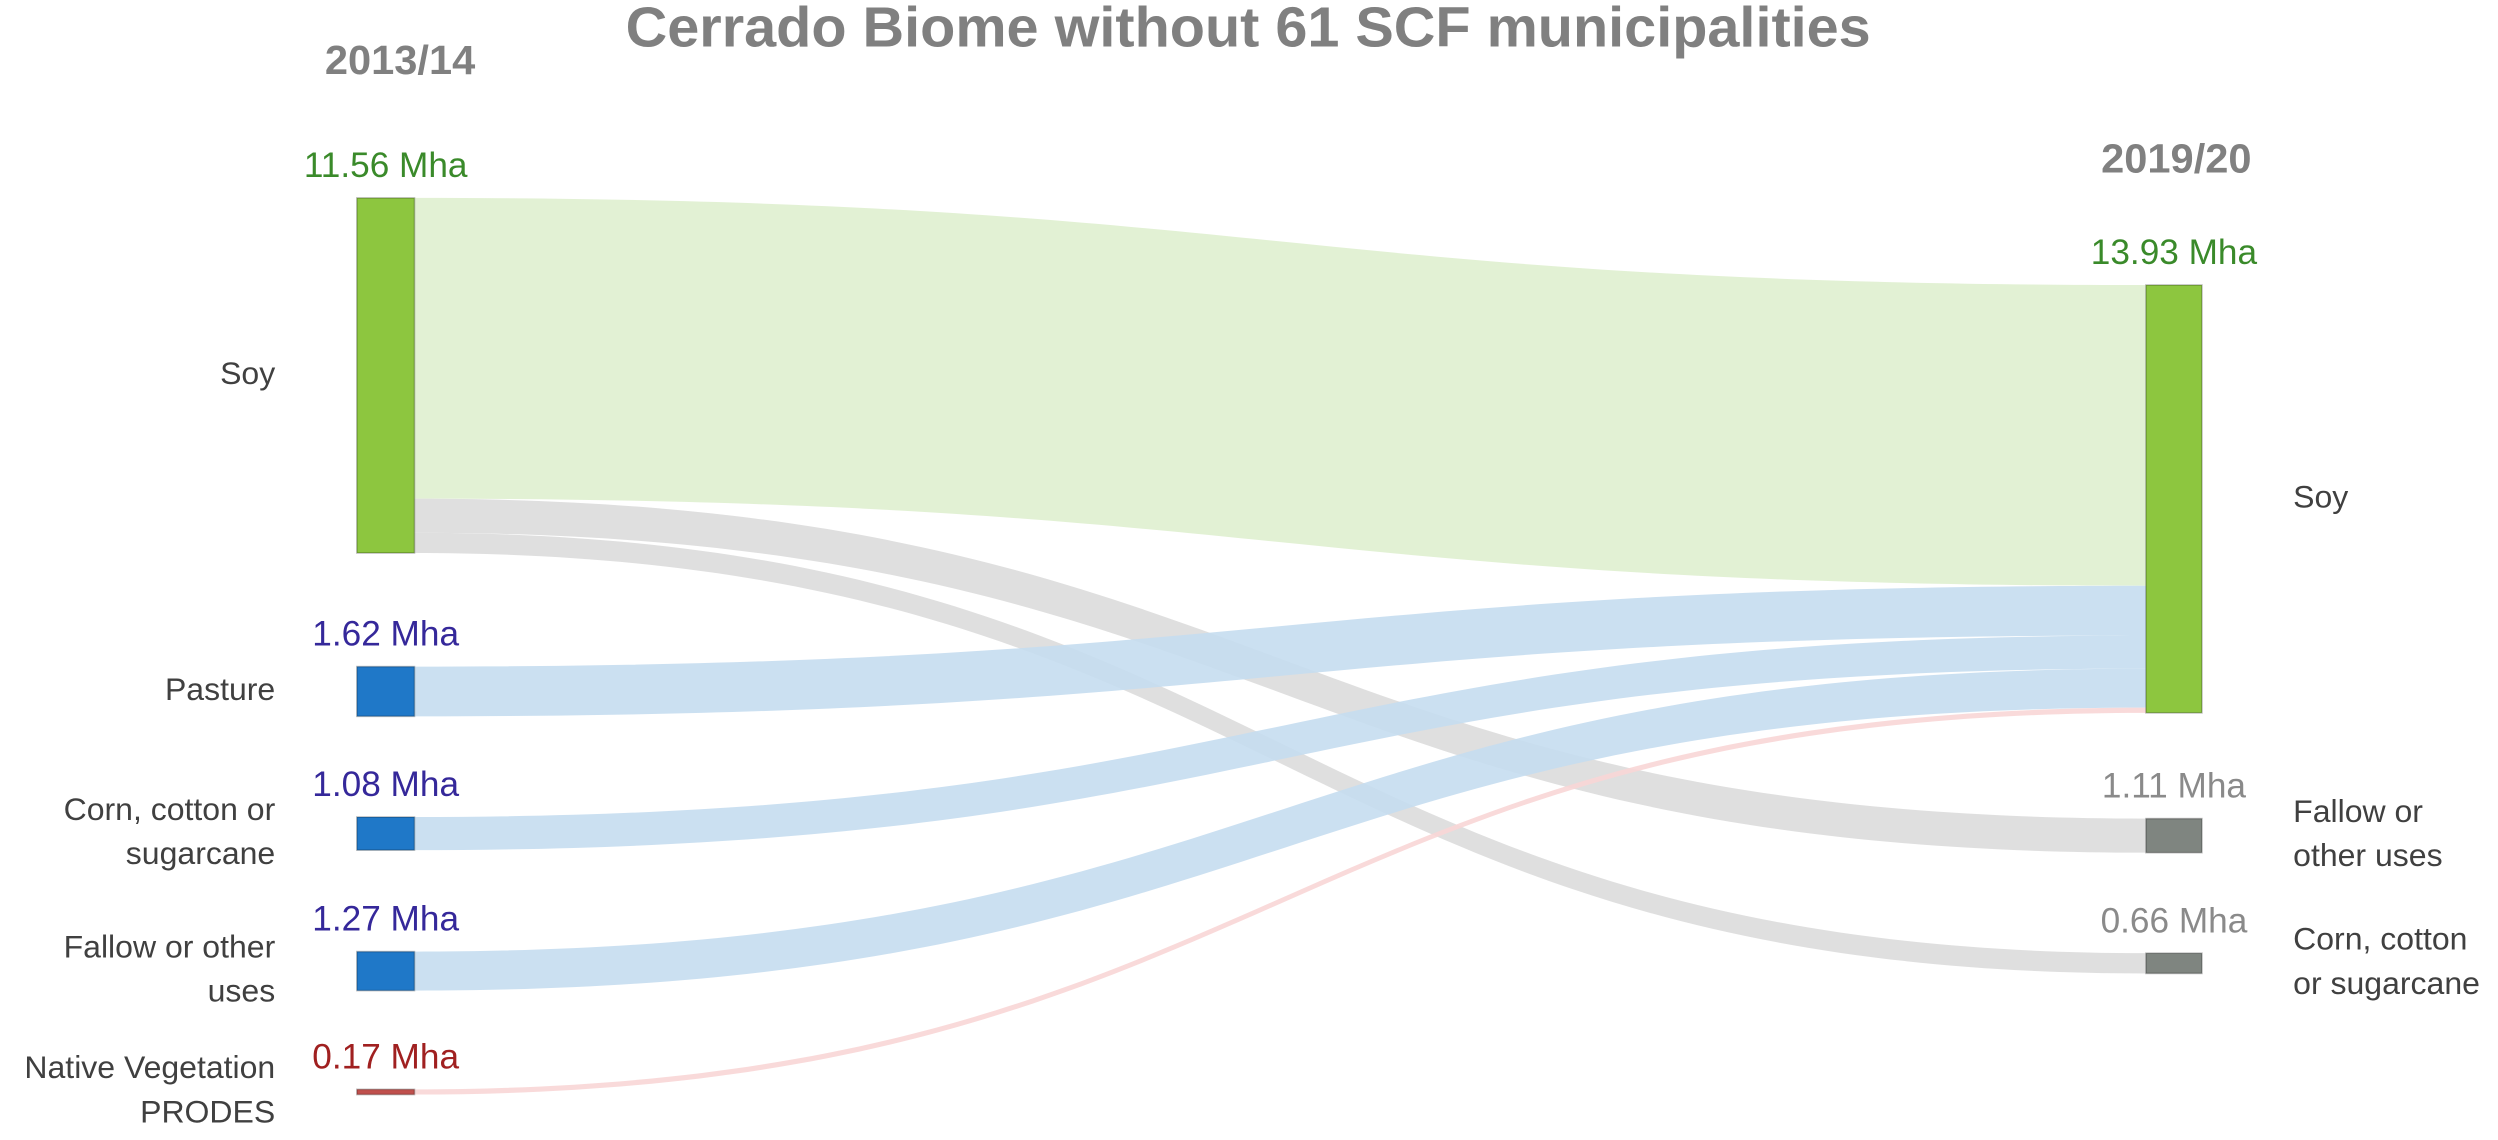  What do you see at coordinates (170, 809) in the screenshot?
I see `node-label: Corn, cotton or` at bounding box center [170, 809].